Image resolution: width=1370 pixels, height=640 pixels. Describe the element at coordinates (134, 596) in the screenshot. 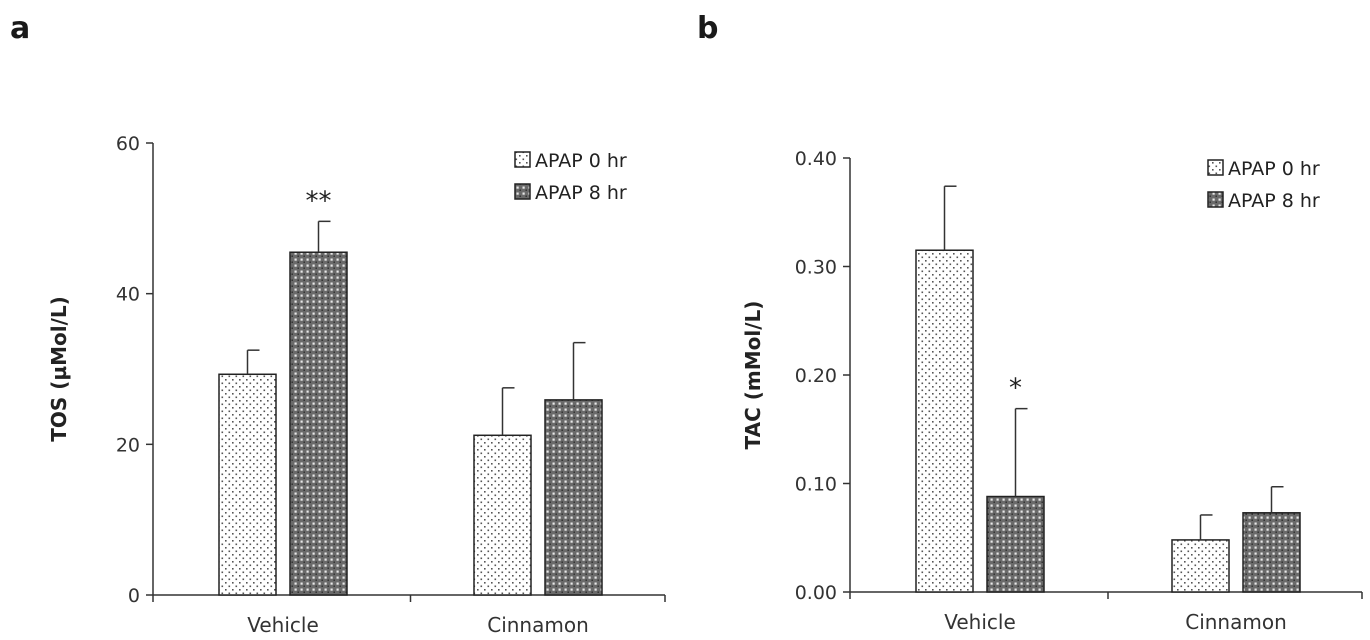

I see `y-tick-label: 0` at that location.